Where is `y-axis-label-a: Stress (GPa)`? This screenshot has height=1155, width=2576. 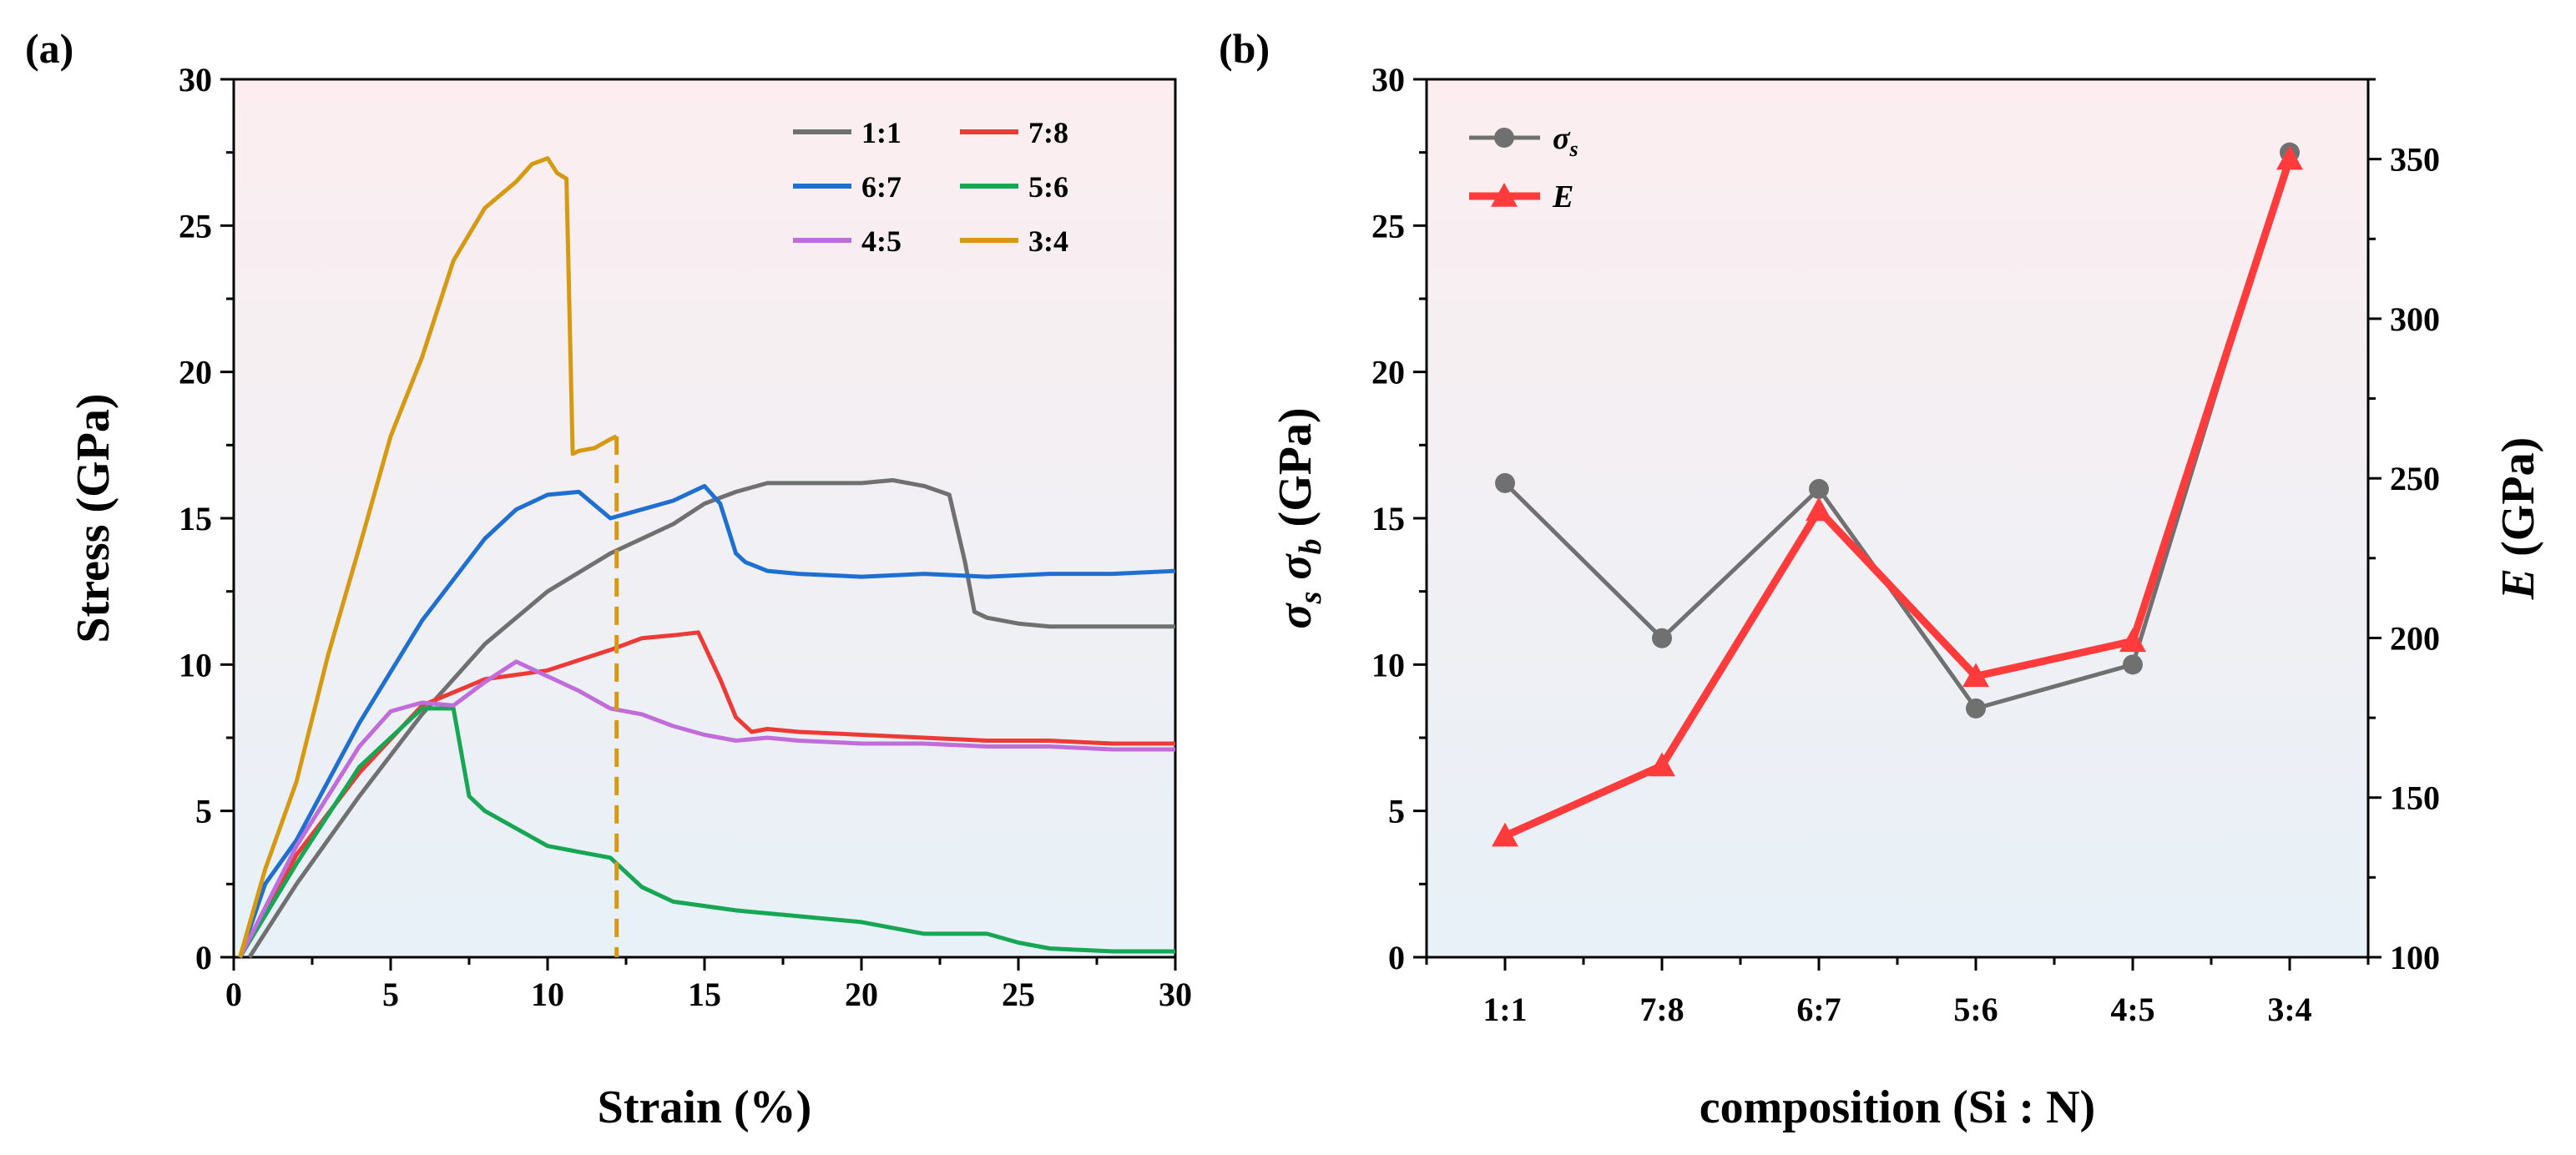
y-axis-label-a: Stress (GPa) is located at coordinates (93, 518).